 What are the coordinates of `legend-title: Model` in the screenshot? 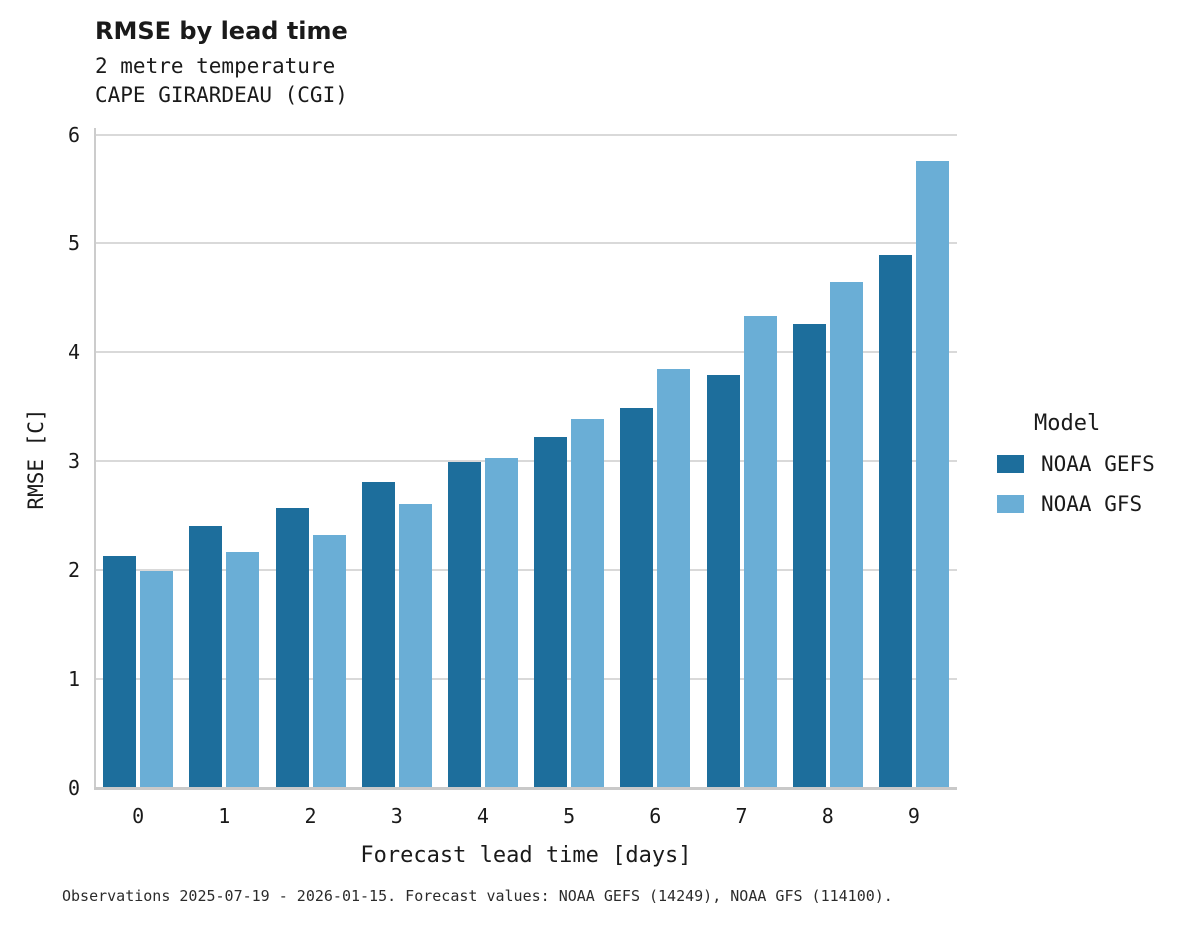 It's located at (1067, 423).